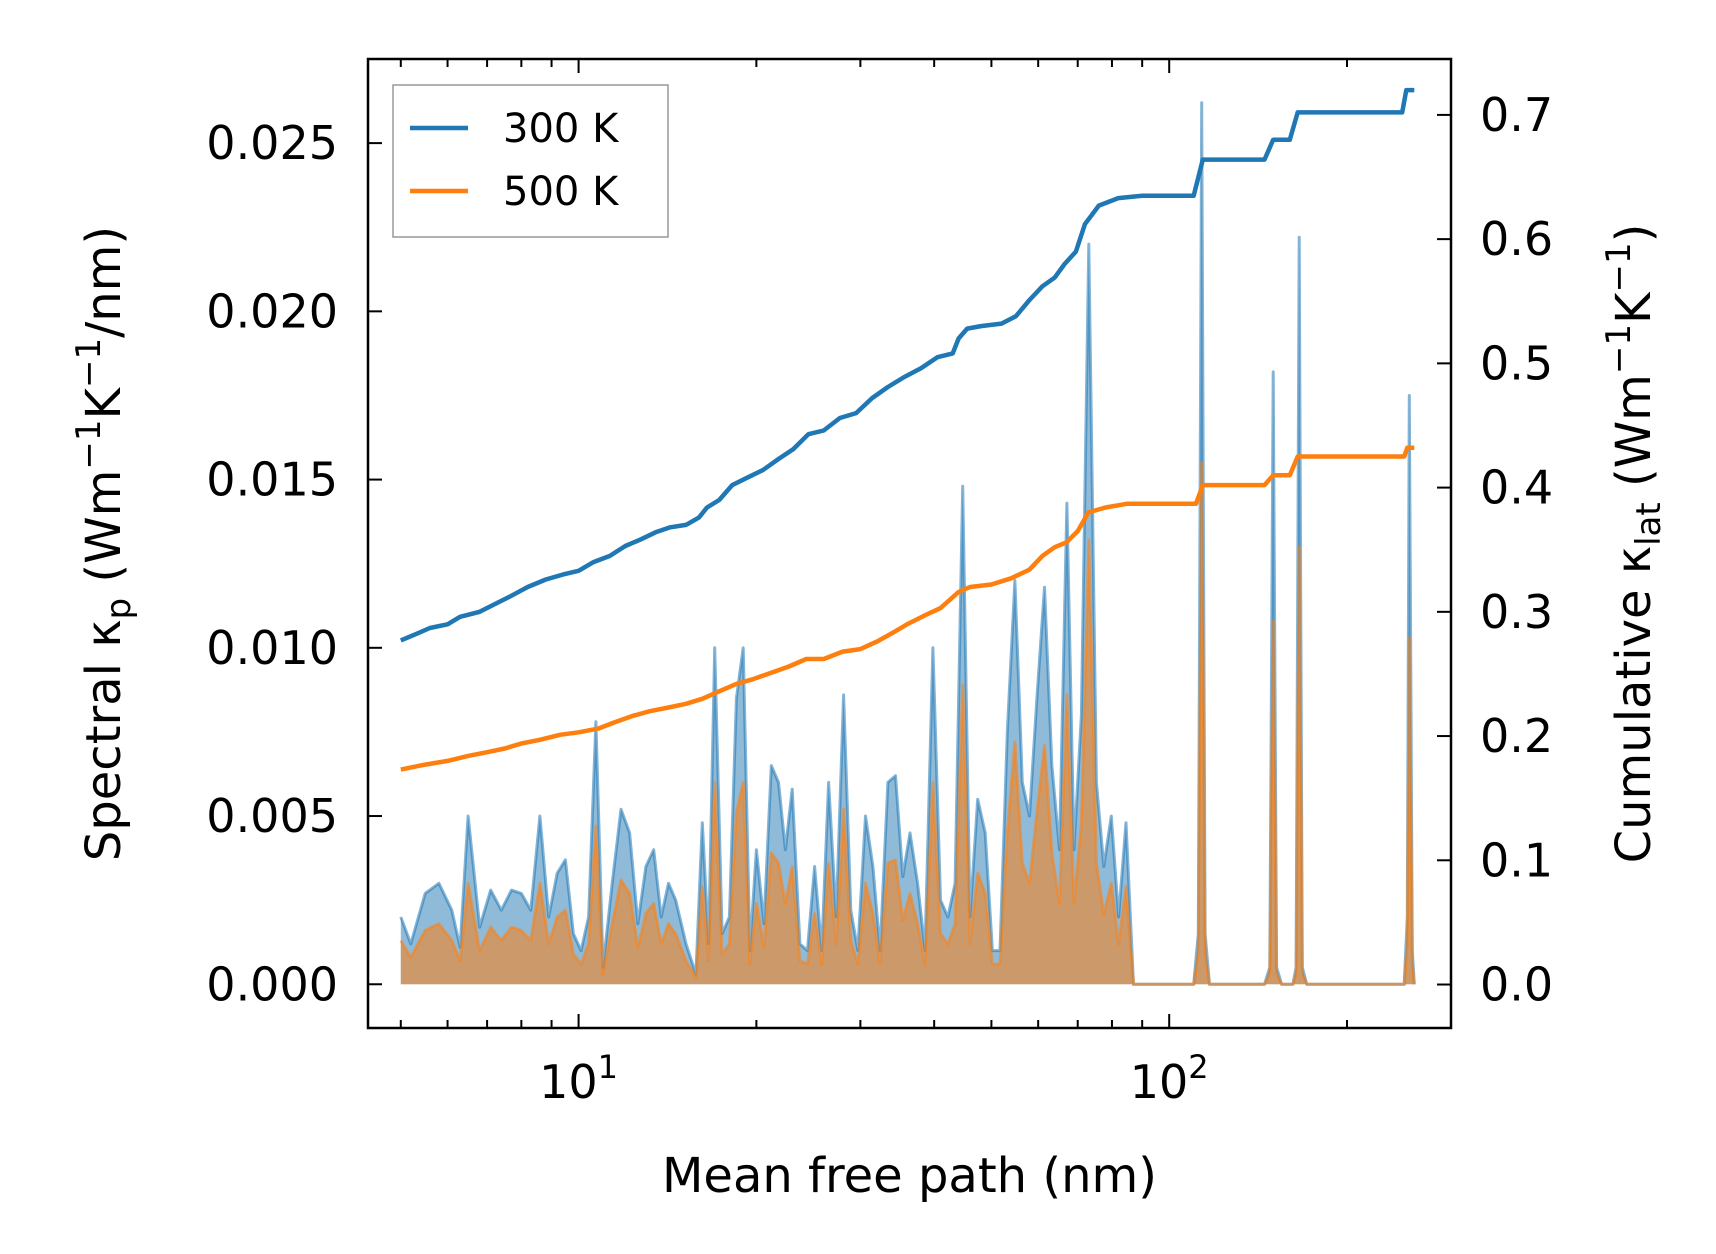  What do you see at coordinates (1649, 524) in the screenshot?
I see `y-right-axis-title-subscript: lat` at bounding box center [1649, 524].